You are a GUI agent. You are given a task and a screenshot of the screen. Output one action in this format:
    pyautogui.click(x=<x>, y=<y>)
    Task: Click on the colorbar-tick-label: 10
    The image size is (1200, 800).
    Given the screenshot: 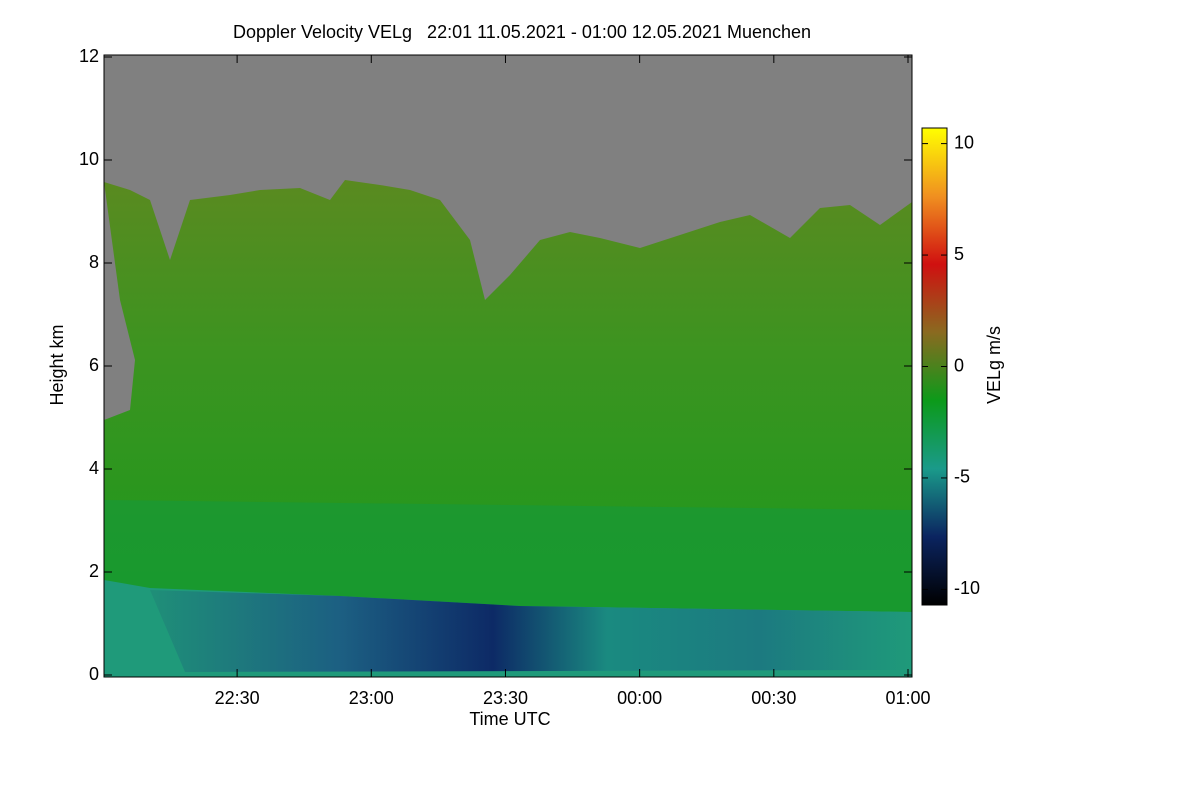 What is the action you would take?
    pyautogui.click(x=964, y=142)
    